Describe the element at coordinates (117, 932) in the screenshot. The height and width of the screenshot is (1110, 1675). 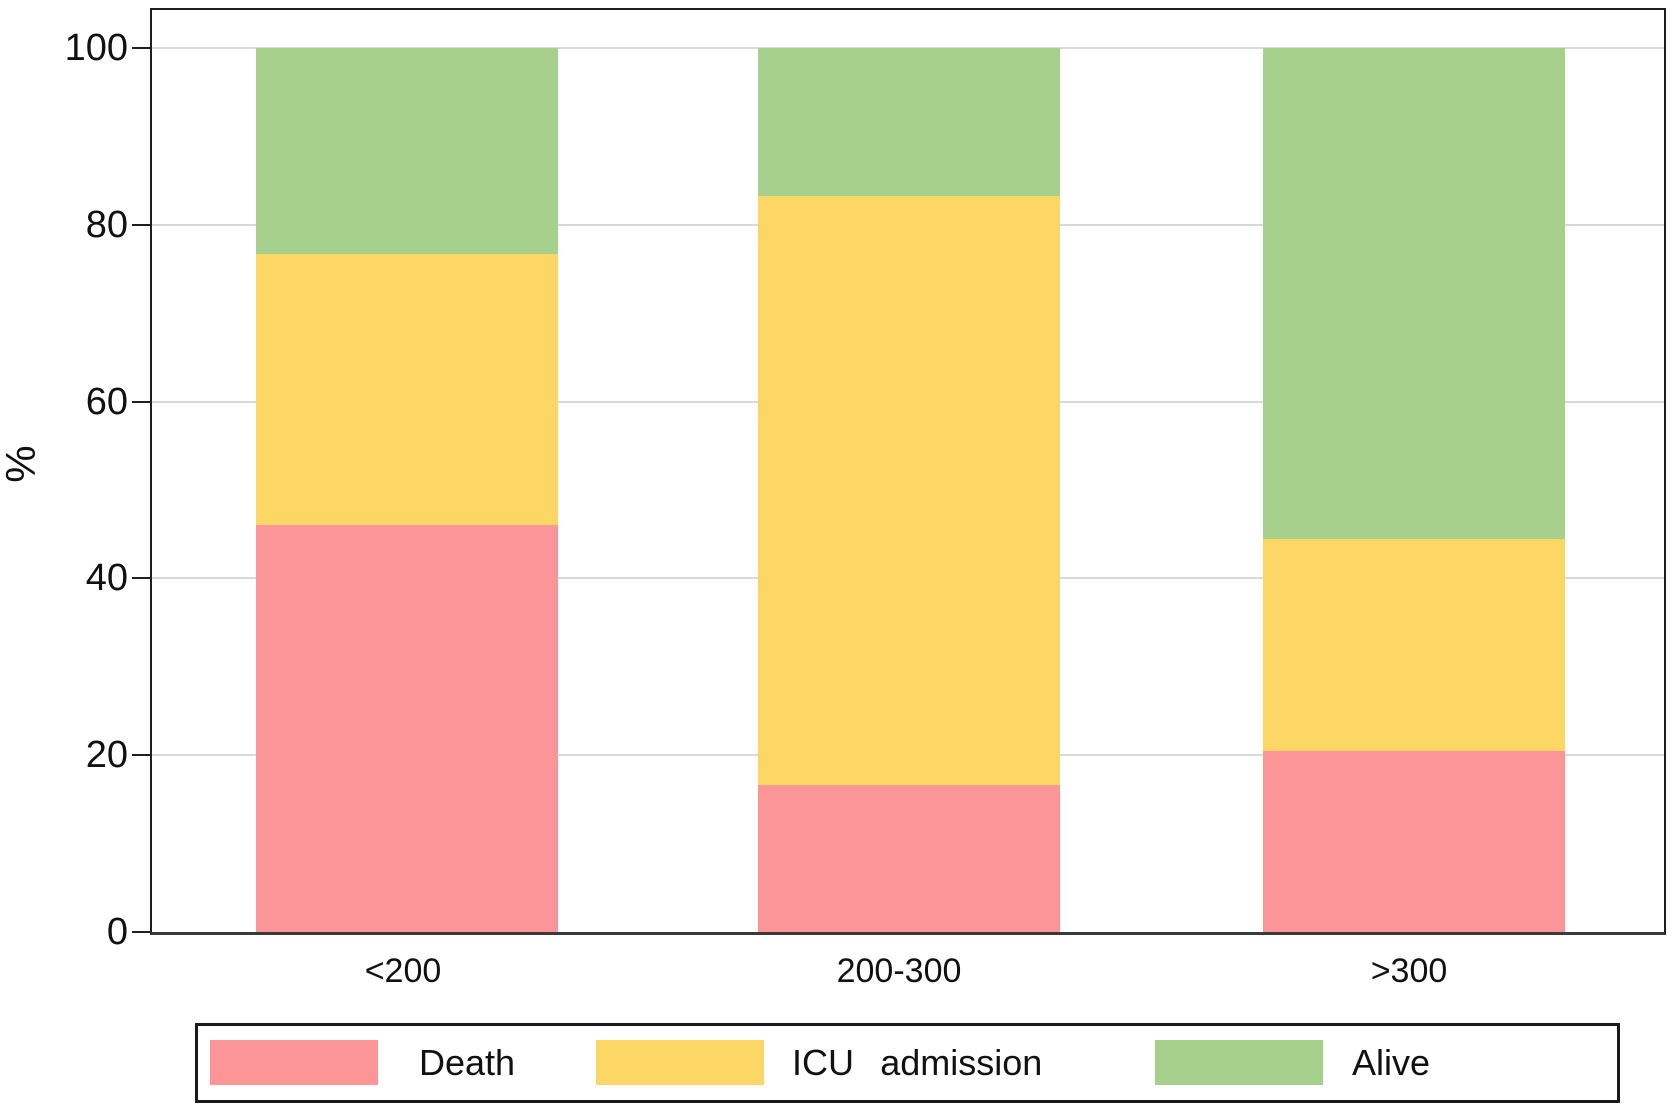
I see `y-tick-label-0: 0` at that location.